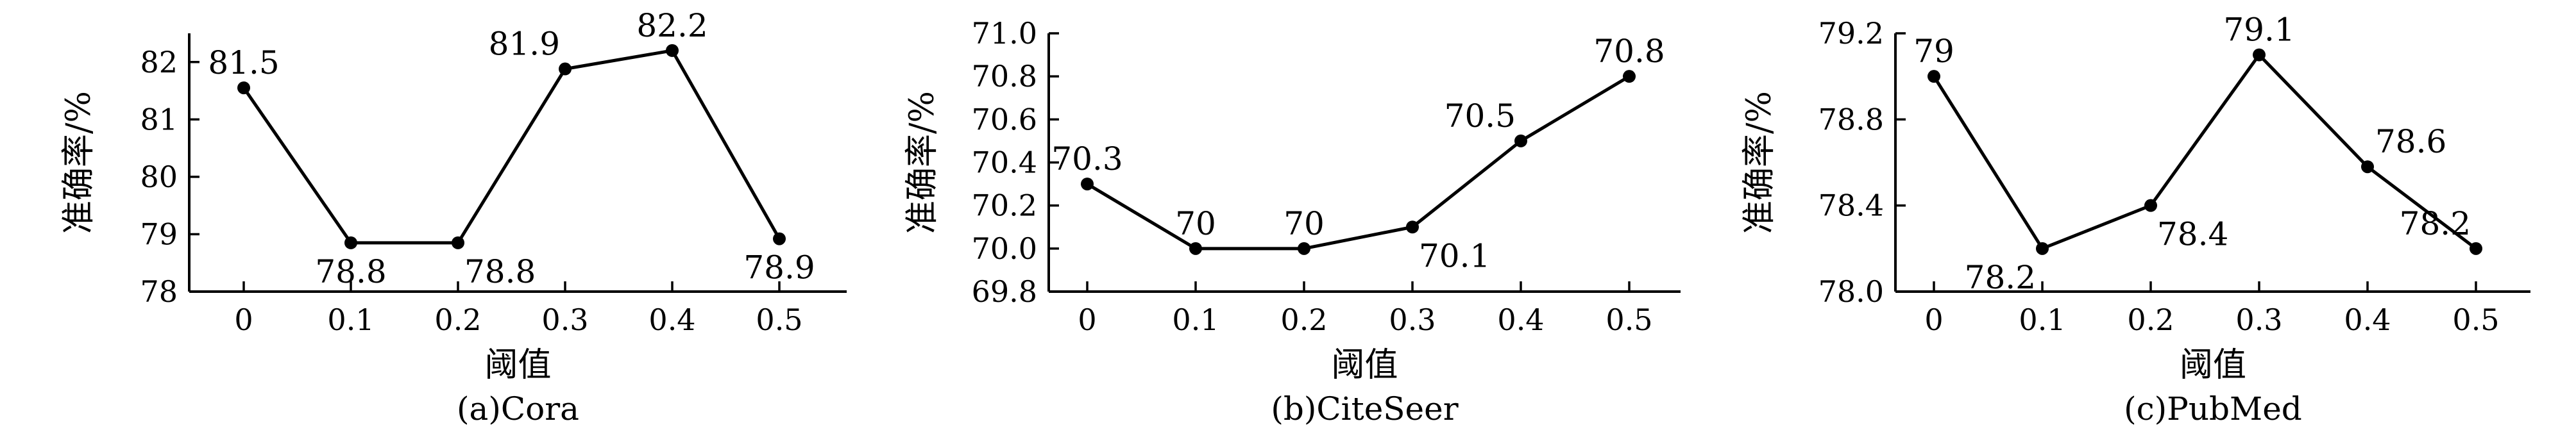 This screenshot has height=439, width=2576. Describe the element at coordinates (1851, 205) in the screenshot. I see `y-tick-label: 78.4` at that location.